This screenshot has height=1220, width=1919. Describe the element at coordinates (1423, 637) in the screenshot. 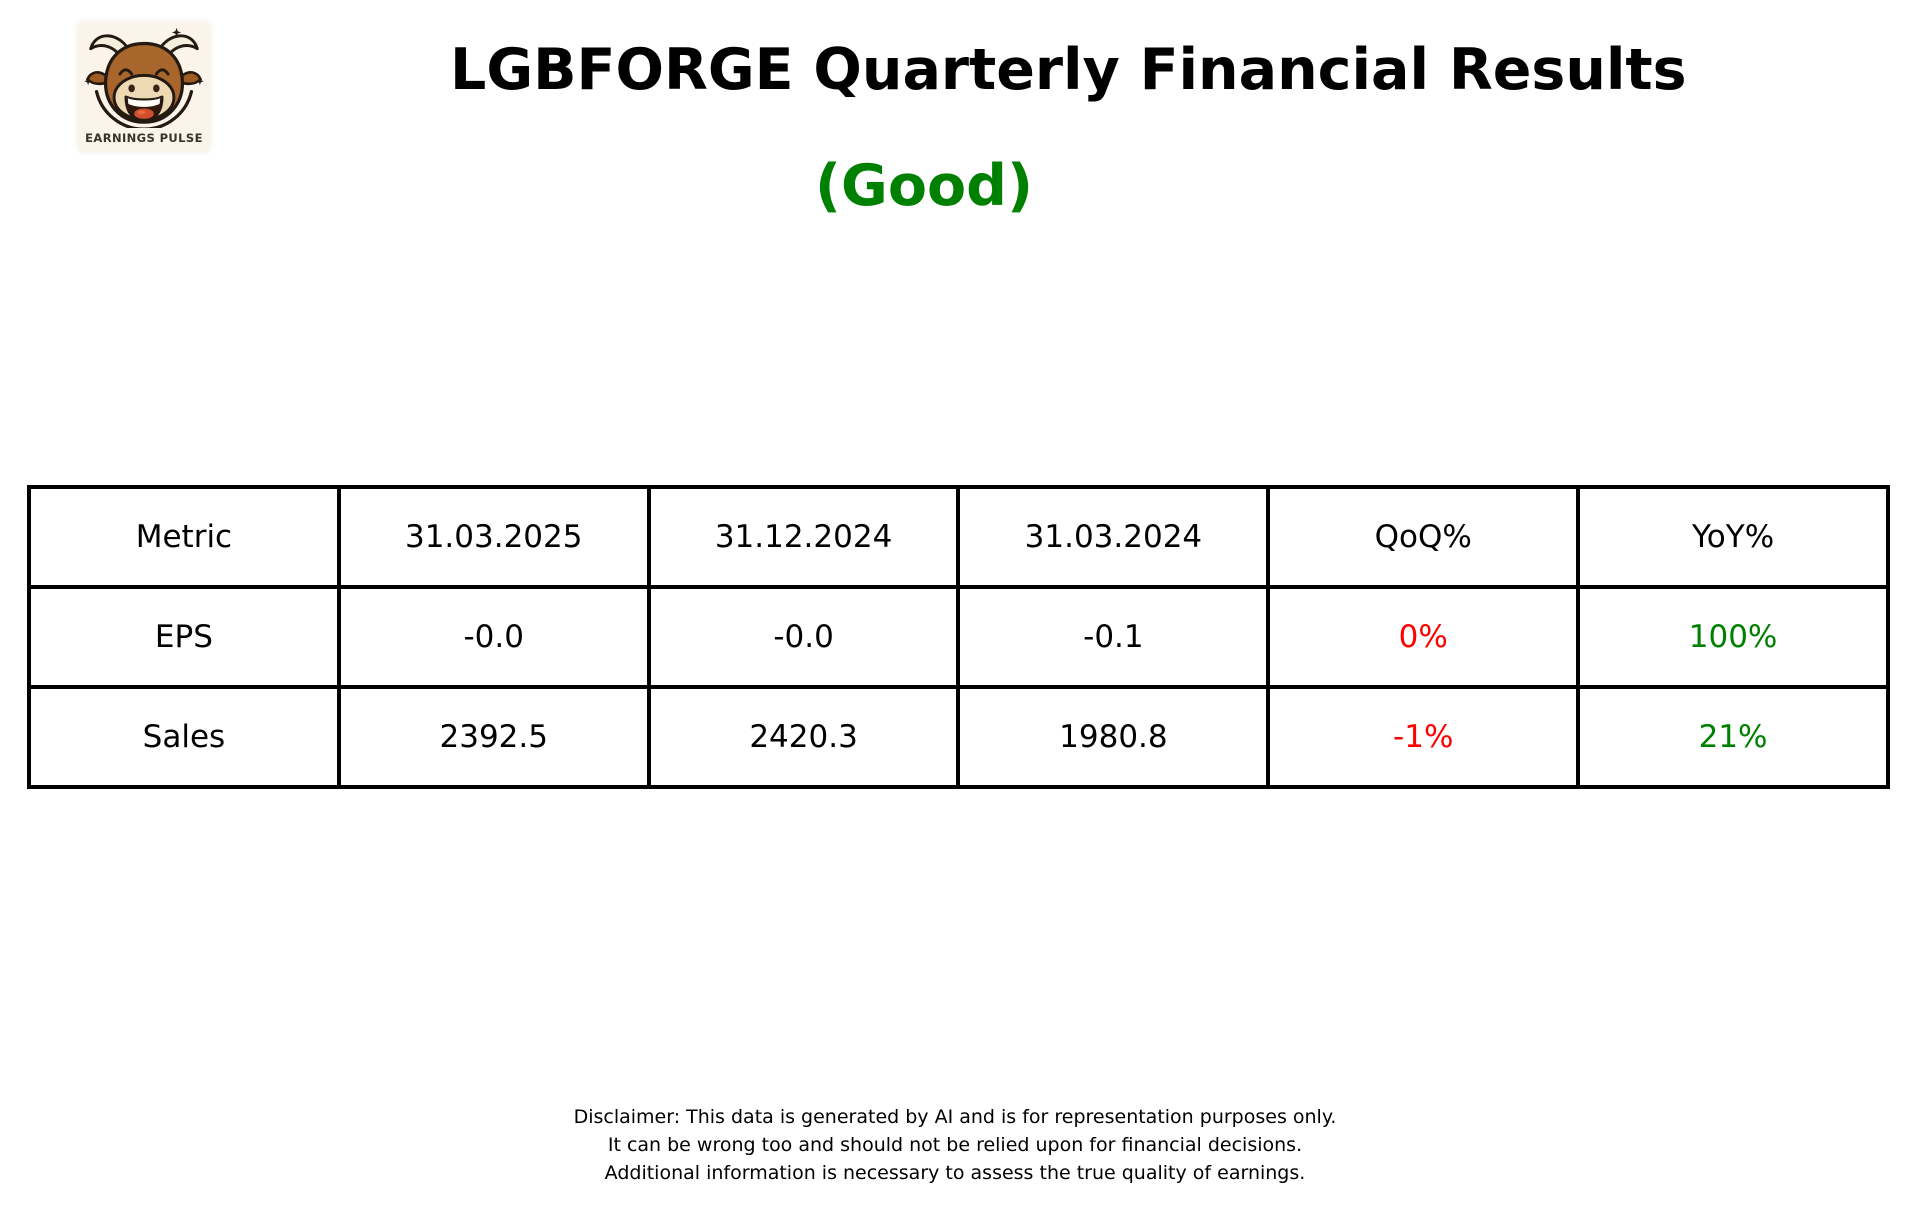

I see `table-cell-qoq: 0%` at that location.